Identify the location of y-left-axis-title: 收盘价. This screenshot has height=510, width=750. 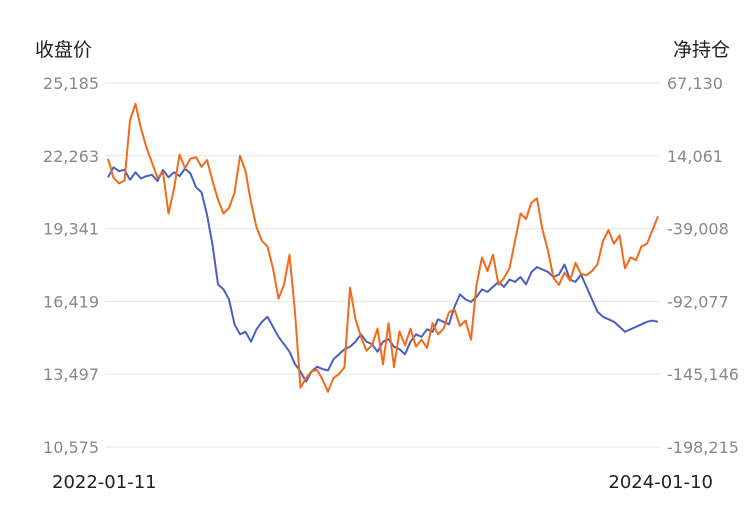
(63, 50).